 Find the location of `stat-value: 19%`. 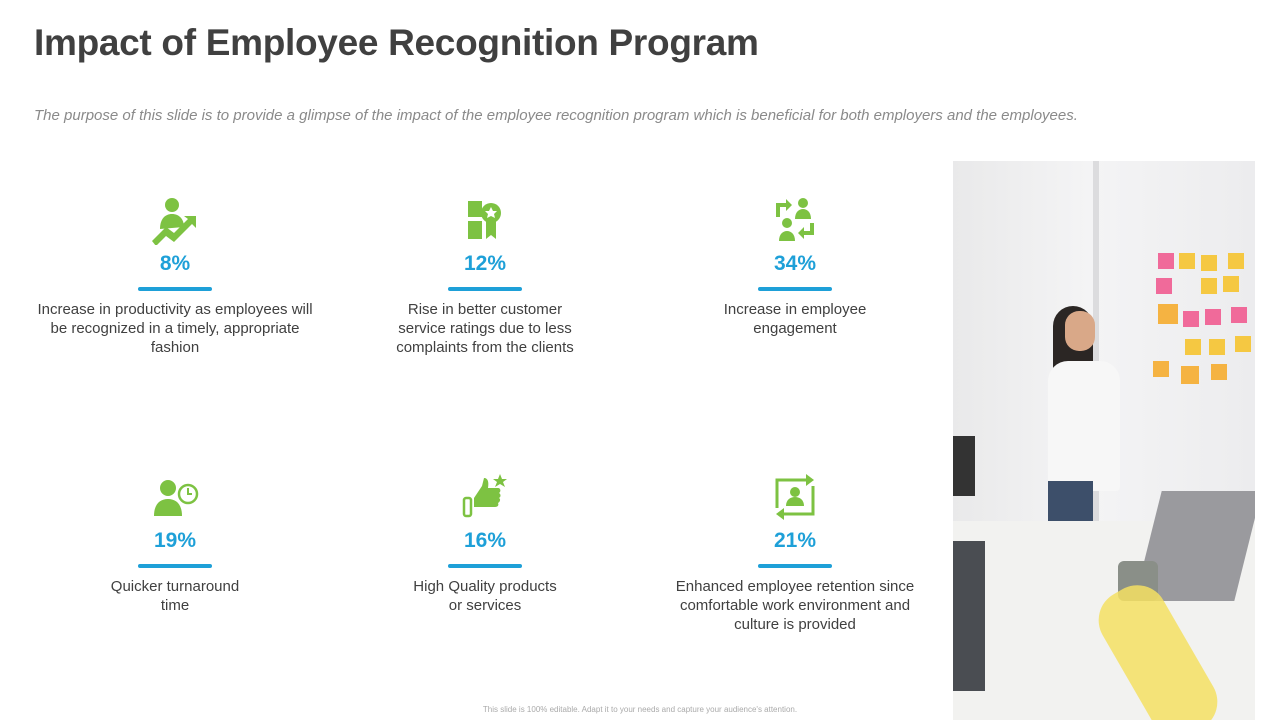

stat-value: 19% is located at coordinates (175, 540).